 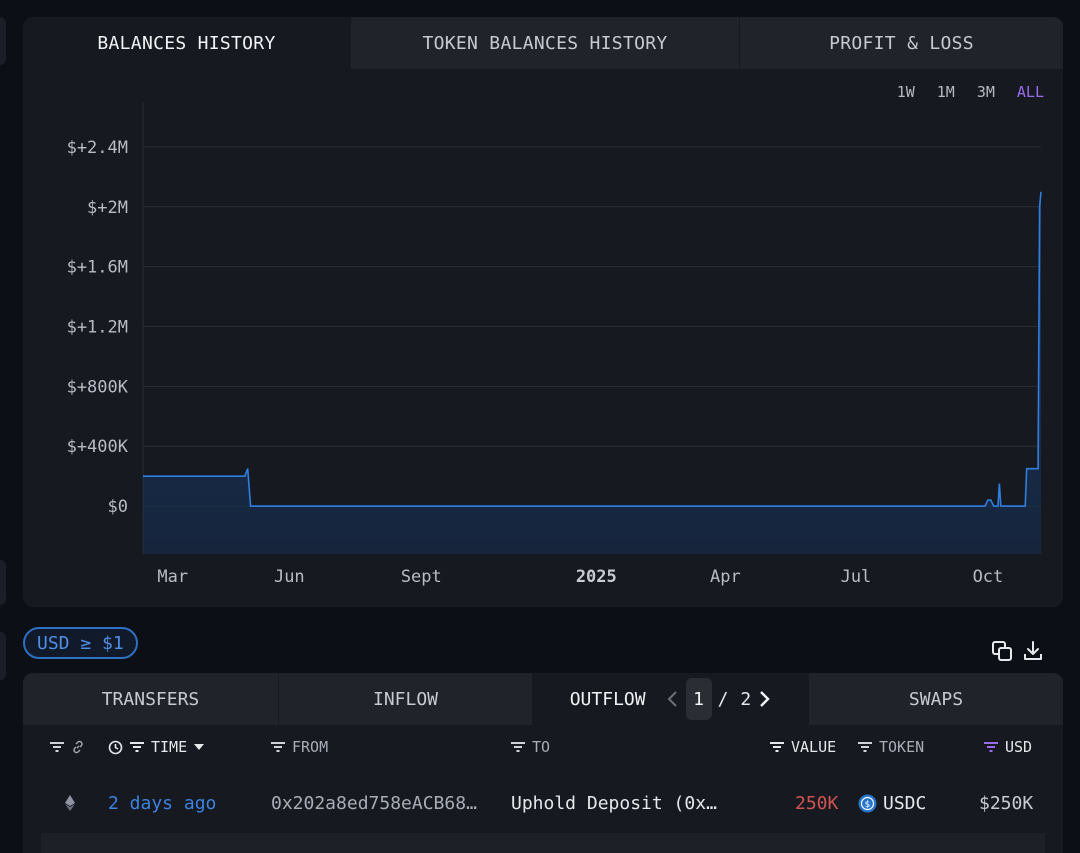 I want to click on range-3m: 3M, so click(x=985, y=92).